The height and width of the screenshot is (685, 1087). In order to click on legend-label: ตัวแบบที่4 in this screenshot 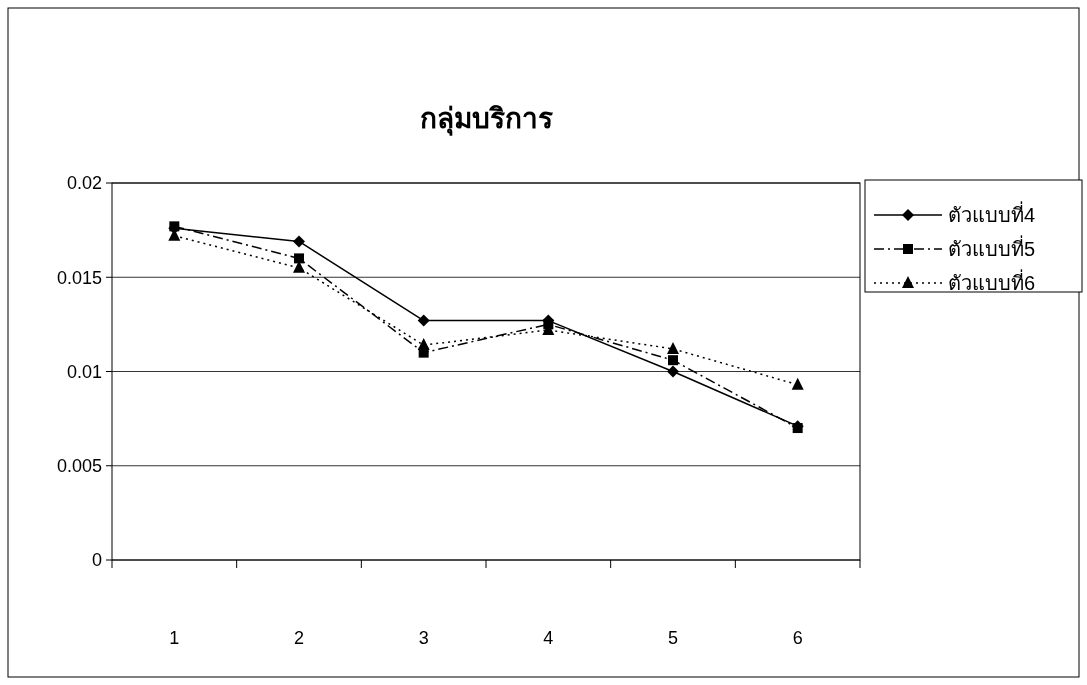, I will do `click(992, 213)`.